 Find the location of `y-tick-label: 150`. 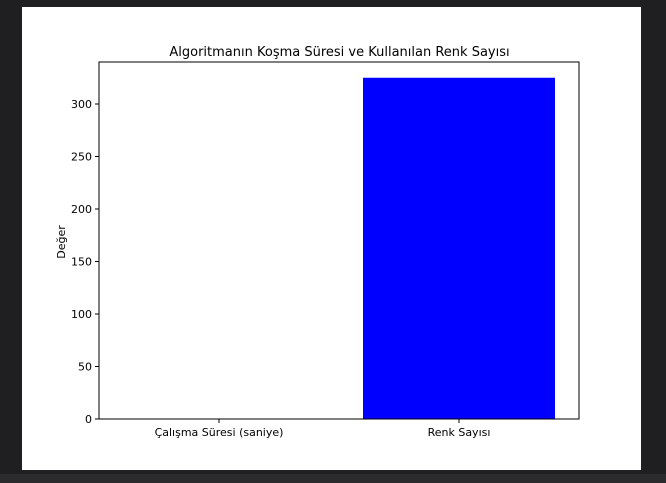

y-tick-label: 150 is located at coordinates (81, 262).